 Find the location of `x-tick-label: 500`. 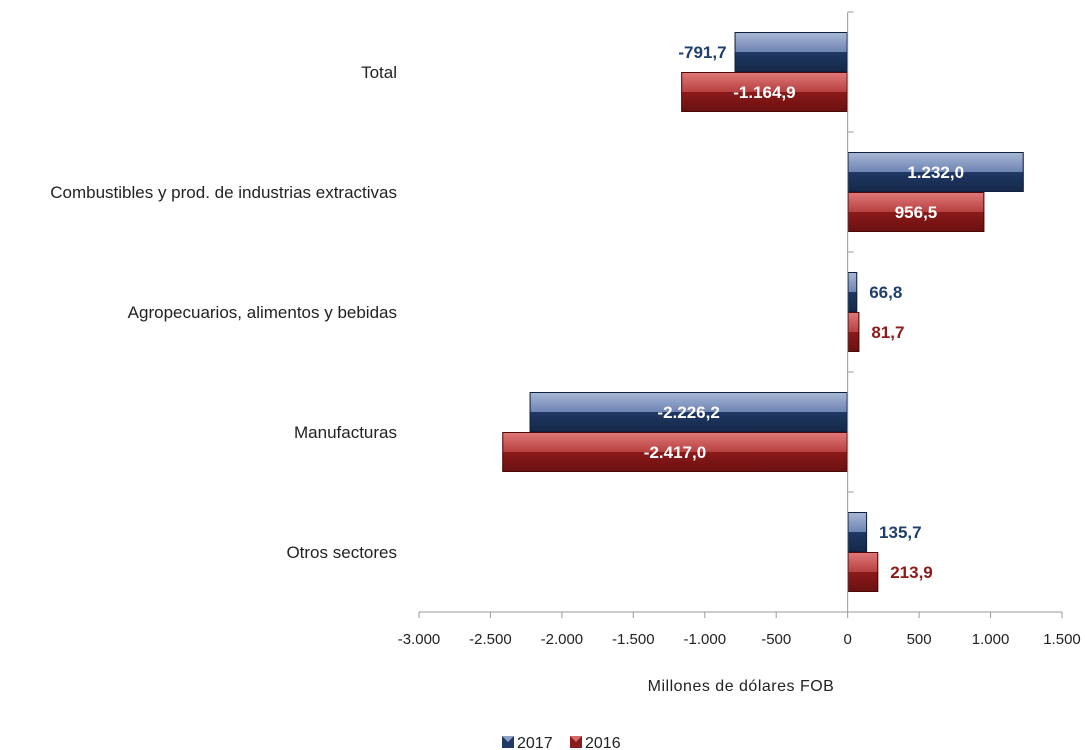

x-tick-label: 500 is located at coordinates (919, 639).